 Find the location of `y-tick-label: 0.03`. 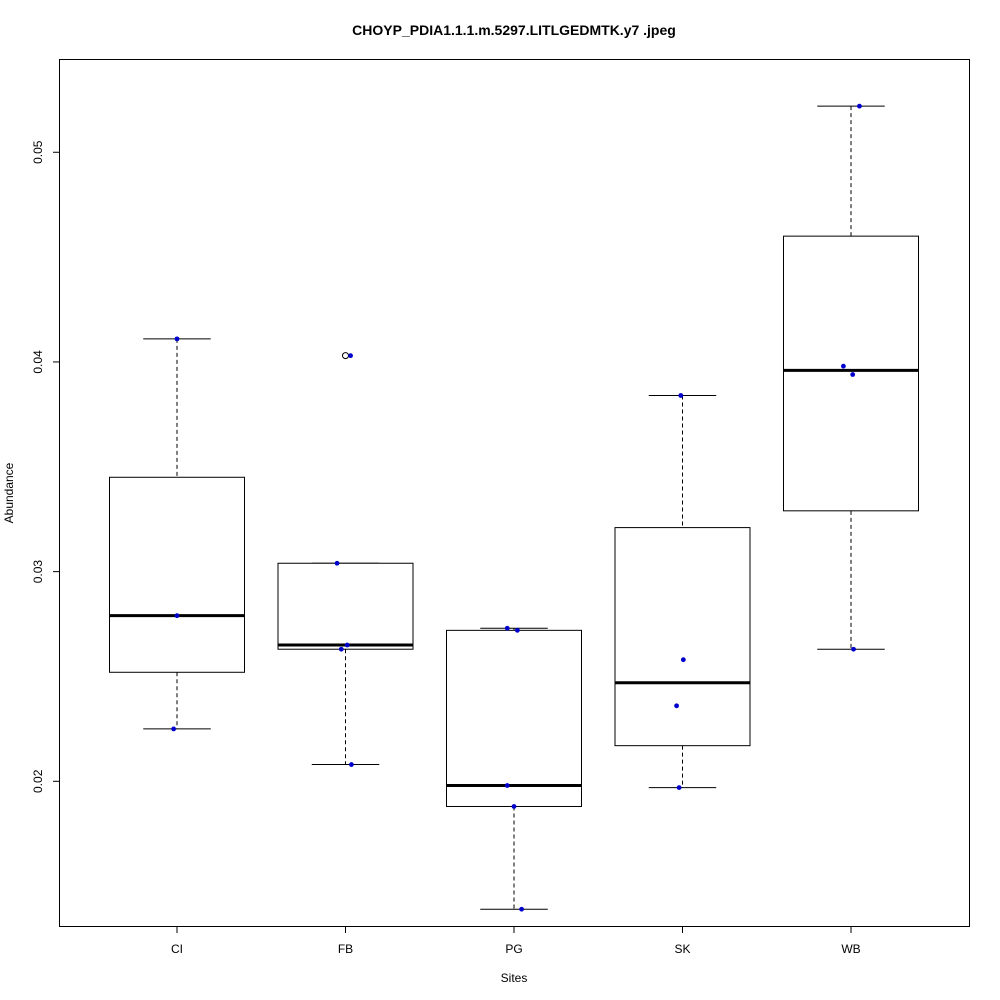

y-tick-label: 0.03 is located at coordinates (38, 572).